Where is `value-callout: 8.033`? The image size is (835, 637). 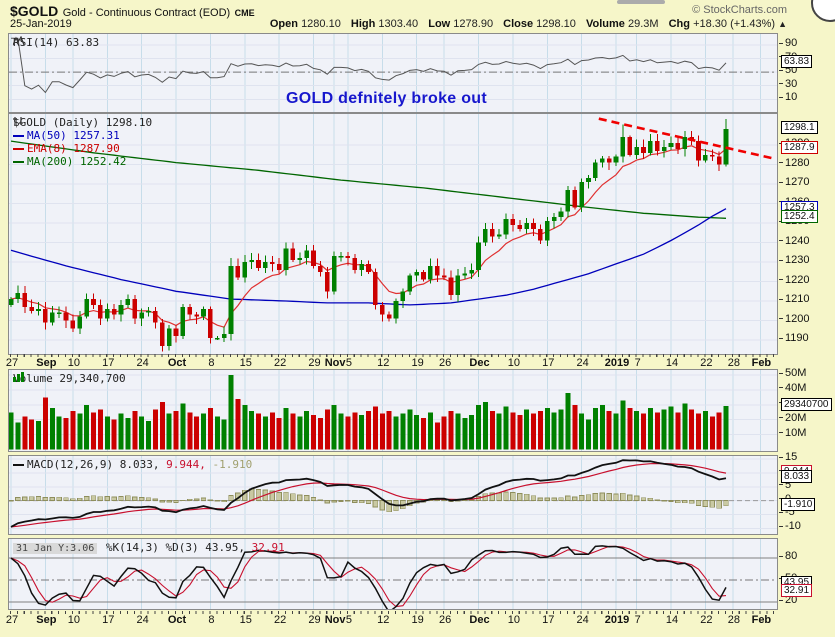
value-callout: 8.033 is located at coordinates (797, 477).